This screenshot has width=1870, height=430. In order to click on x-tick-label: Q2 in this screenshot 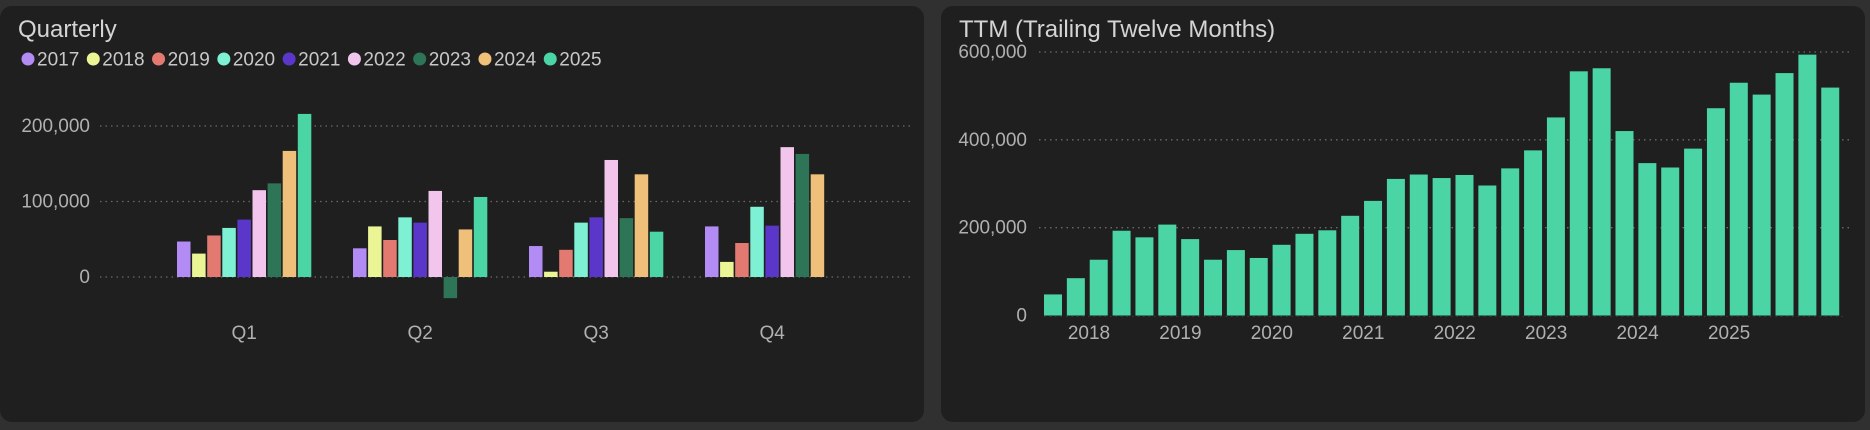, I will do `click(419, 333)`.